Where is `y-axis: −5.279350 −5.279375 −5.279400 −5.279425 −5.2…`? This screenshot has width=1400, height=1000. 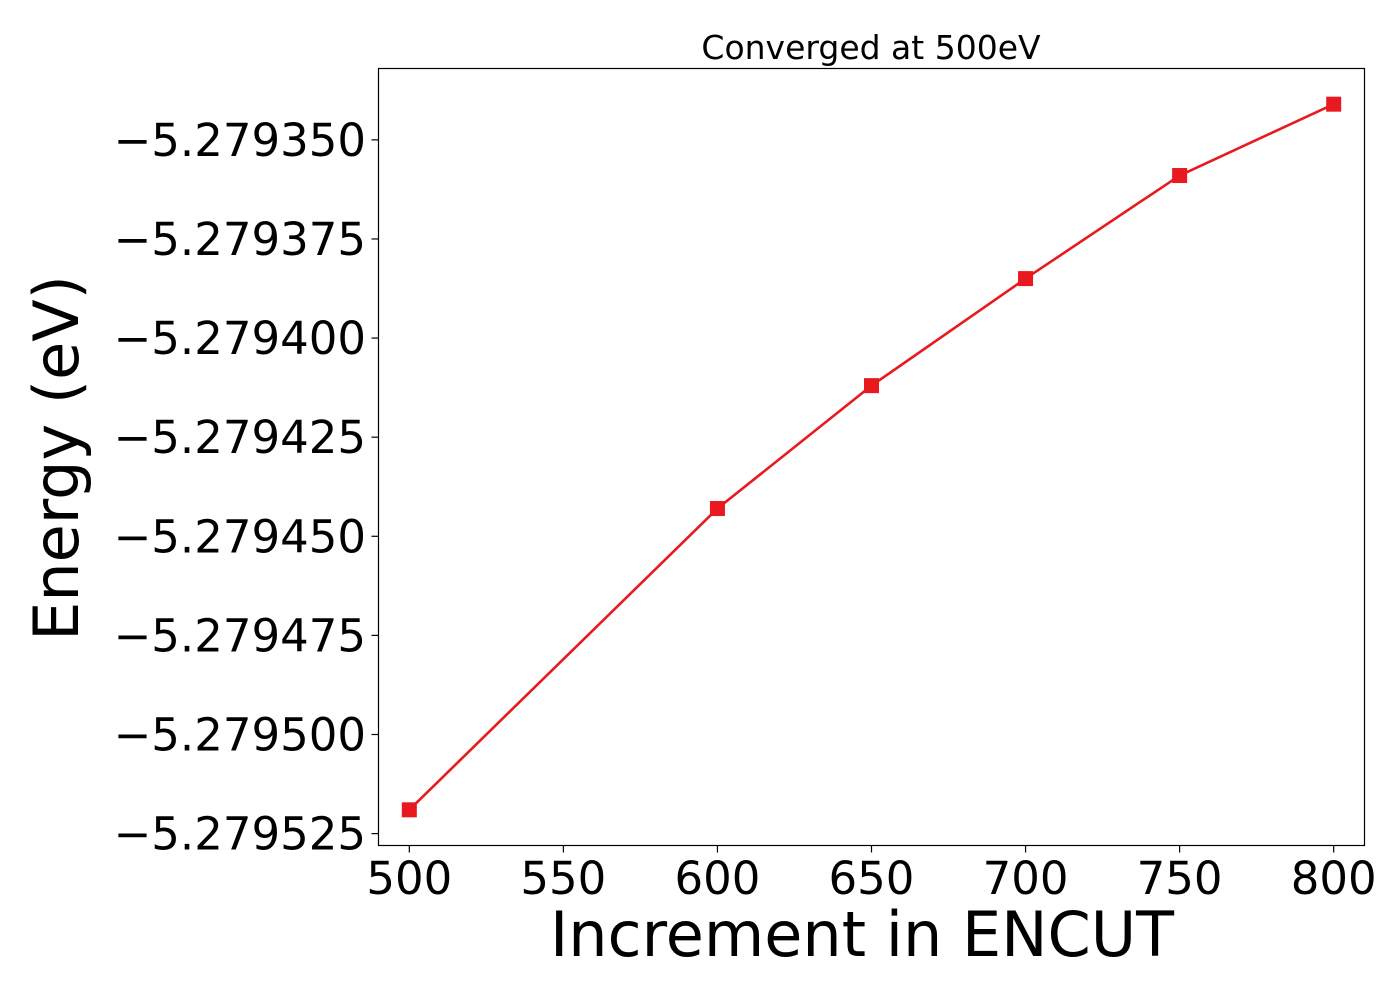 y-axis: −5.279350 −5.279375 −5.279400 −5.279425 −5.2… is located at coordinates (246, 487).